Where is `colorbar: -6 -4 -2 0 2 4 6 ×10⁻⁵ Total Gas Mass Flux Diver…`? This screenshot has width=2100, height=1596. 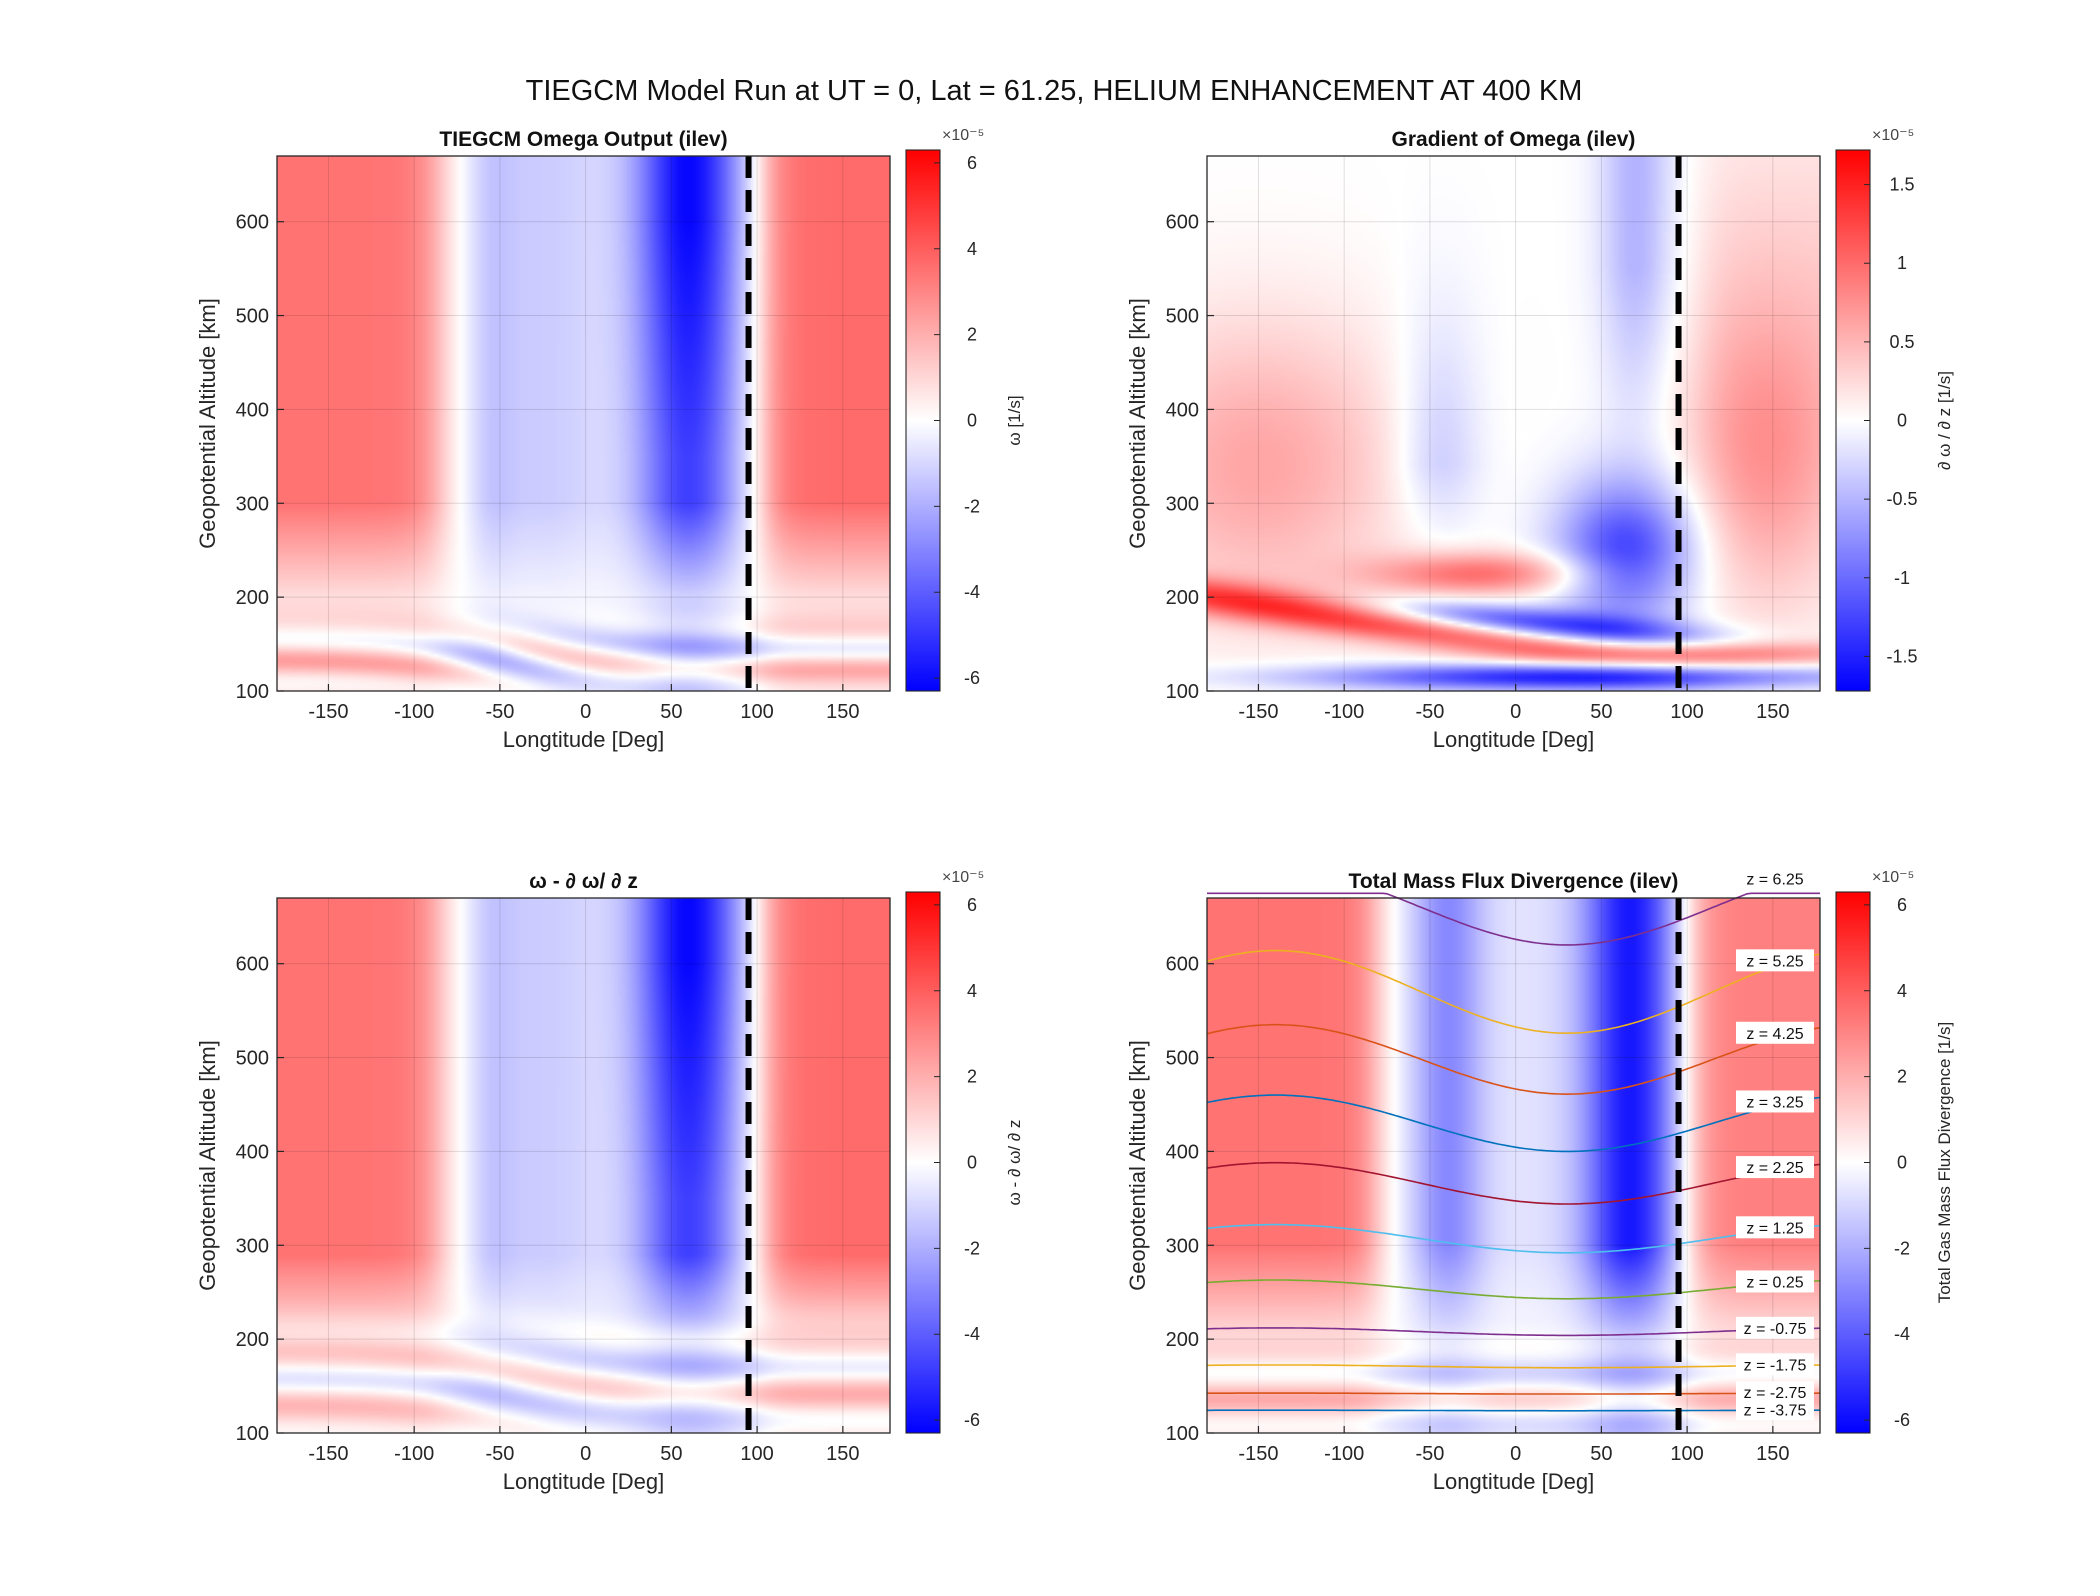
colorbar: -6 -4 -2 0 2 4 6 ×10⁻⁵ Total Gas Mass Flux Diver… is located at coordinates (1894, 1151).